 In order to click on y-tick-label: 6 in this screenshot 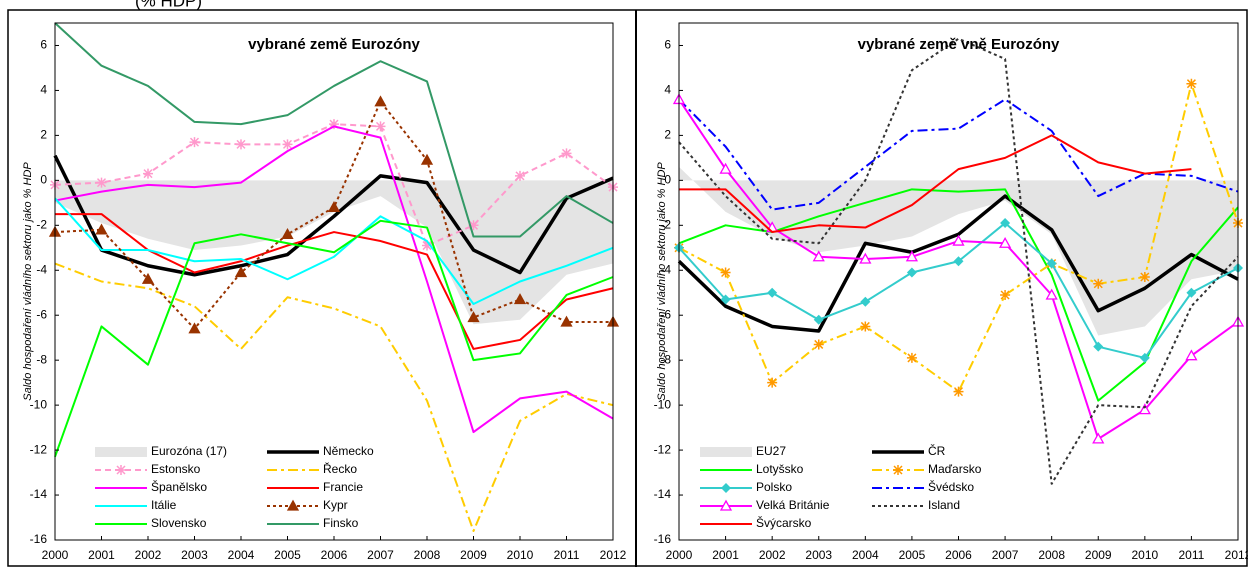, I will do `click(667, 45)`.